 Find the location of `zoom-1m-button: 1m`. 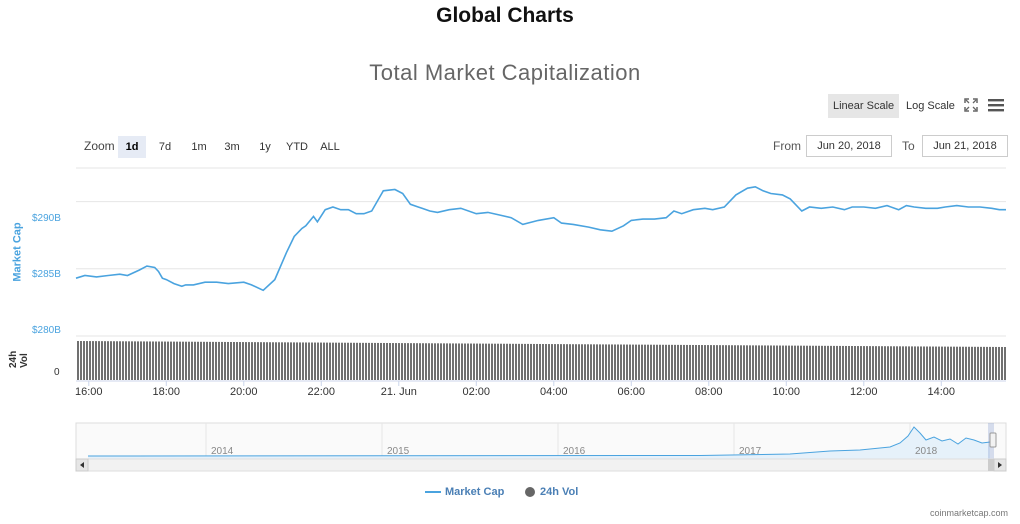

zoom-1m-button: 1m is located at coordinates (199, 147).